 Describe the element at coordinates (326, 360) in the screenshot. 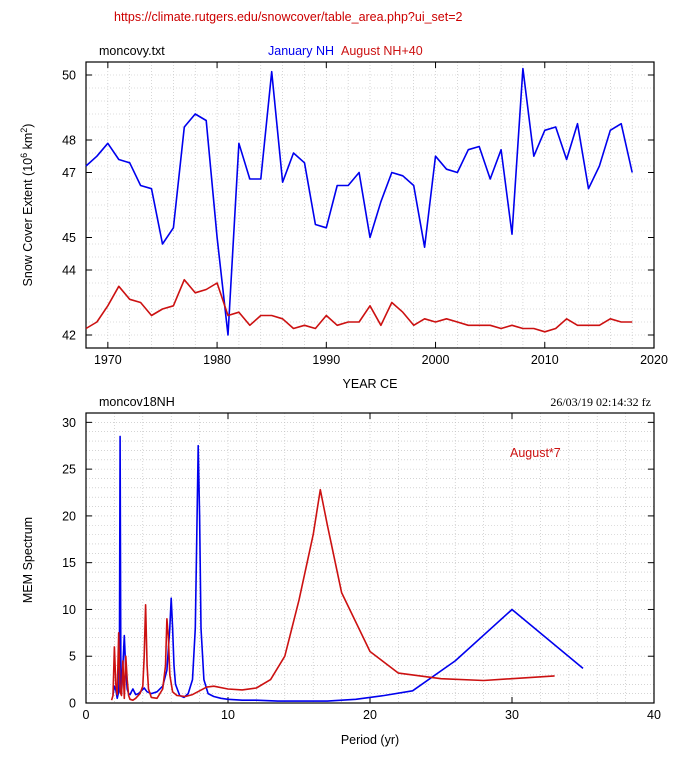

I see `x-tick-label: 1990` at that location.